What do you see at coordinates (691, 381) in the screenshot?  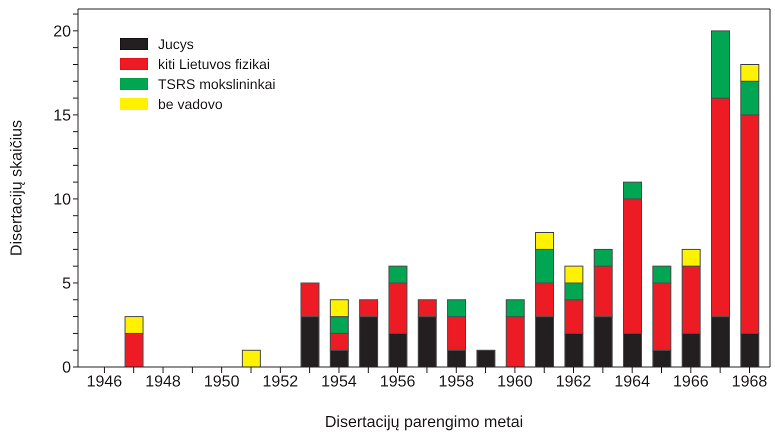 I see `x-tick-label: 1966` at bounding box center [691, 381].